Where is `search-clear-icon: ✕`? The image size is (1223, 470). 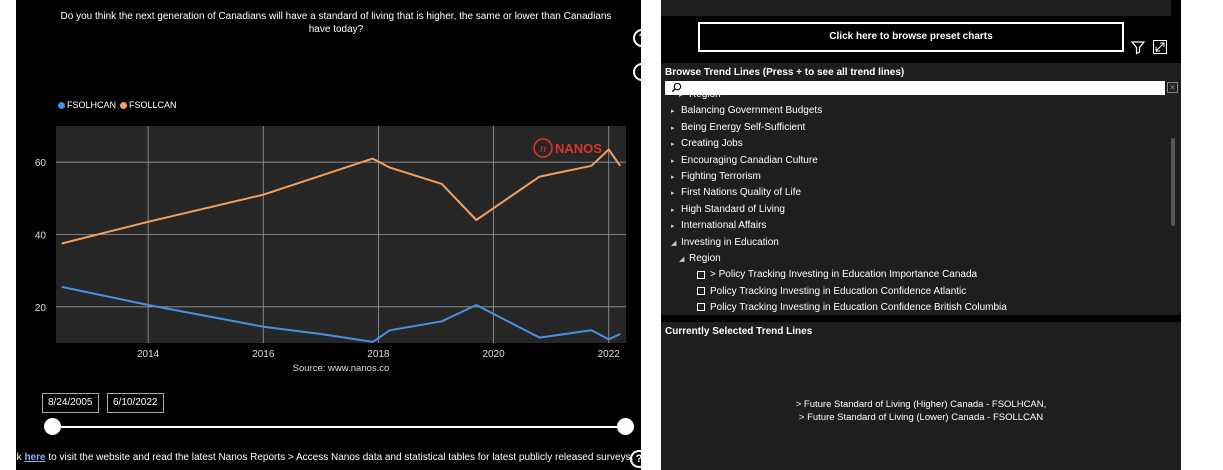 search-clear-icon: ✕ is located at coordinates (1172, 87).